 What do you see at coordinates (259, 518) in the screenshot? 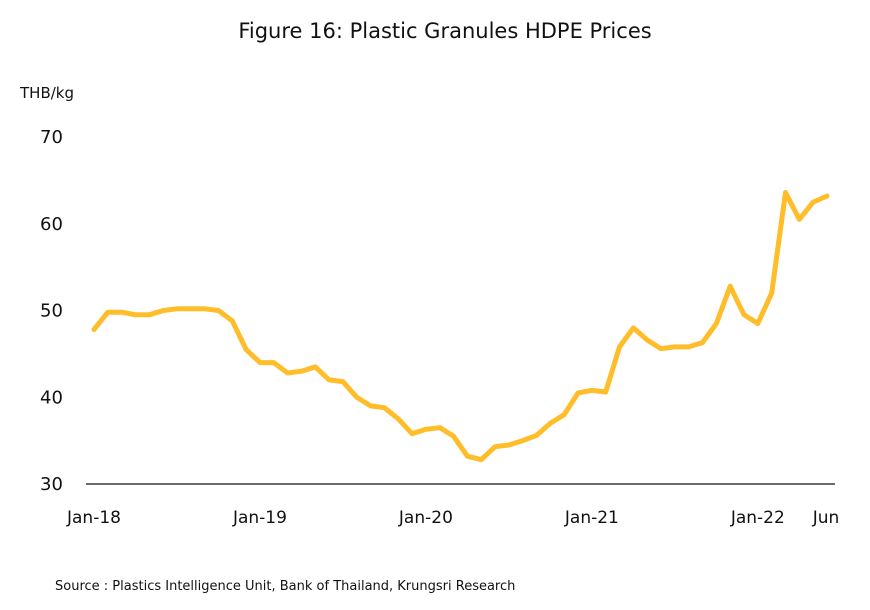
I see `x-tick-jan-19: Jan-19` at bounding box center [259, 518].